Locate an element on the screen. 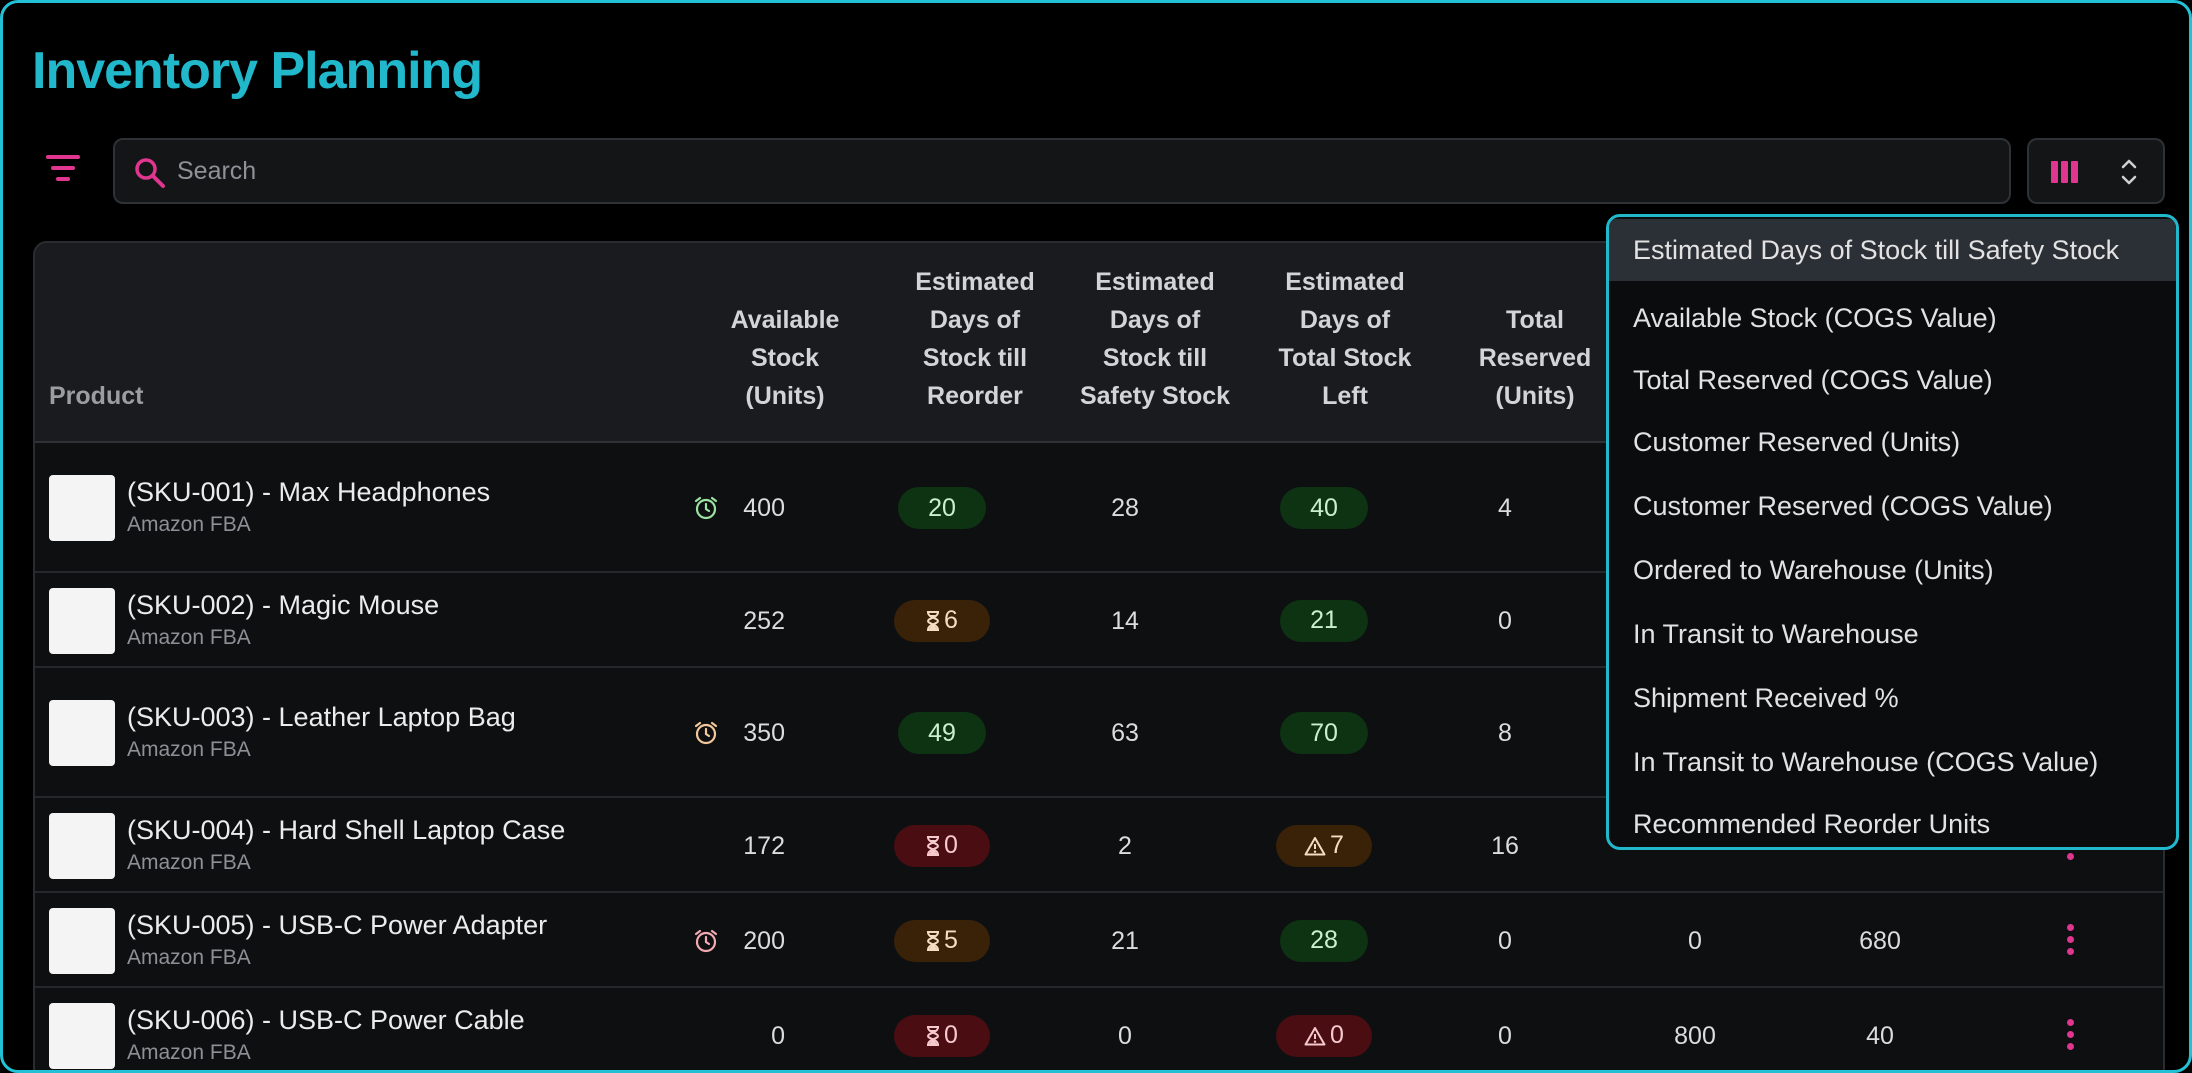 The height and width of the screenshot is (1073, 2192). product-name: (SKU-003) - Leather Laptop Bag is located at coordinates (321, 717).